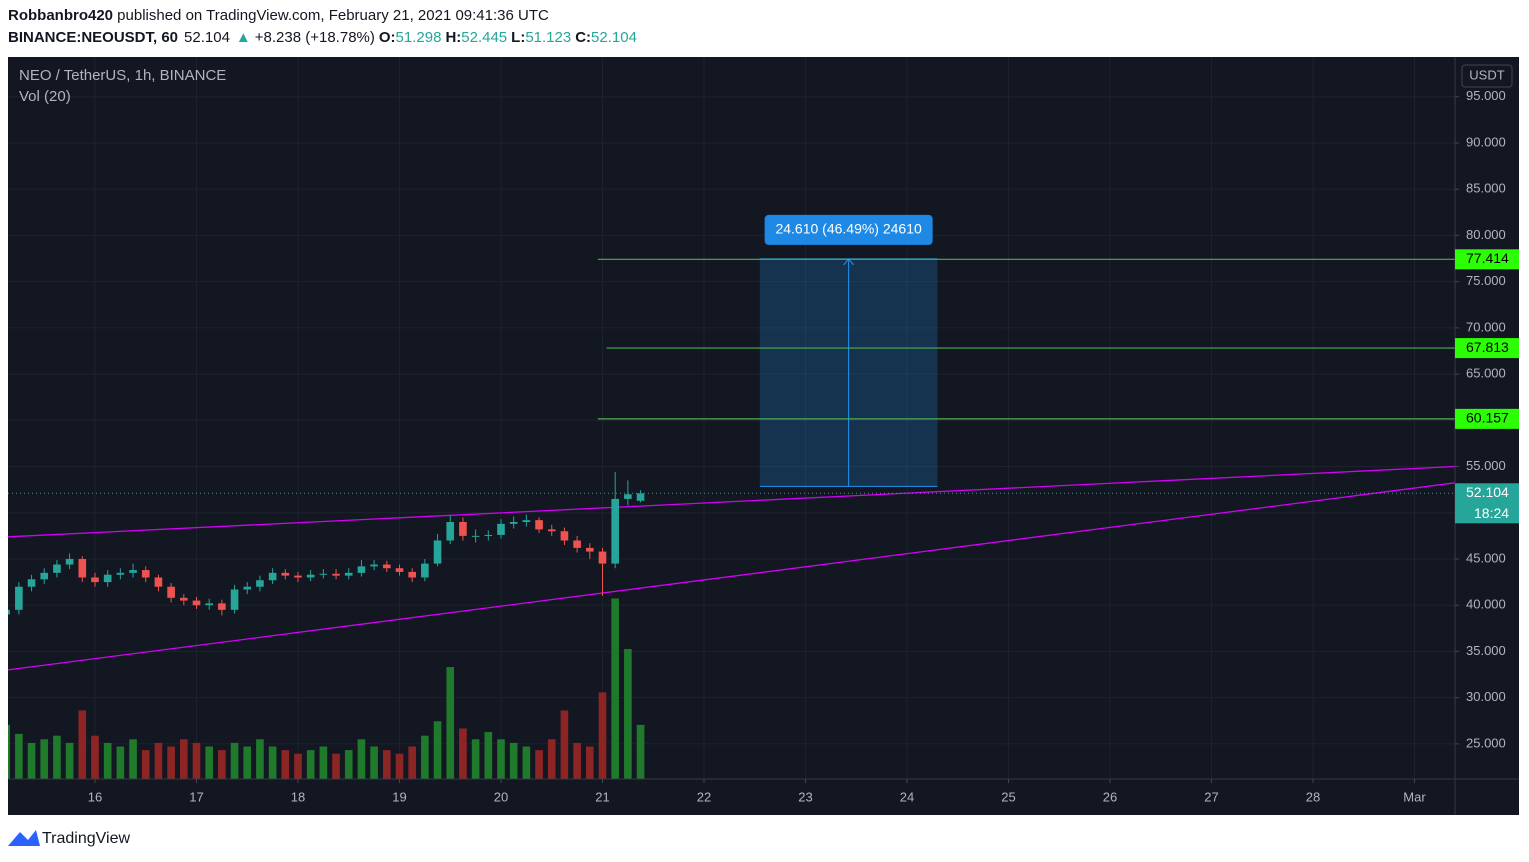  Describe the element at coordinates (1486, 696) in the screenshot. I see `y-tick-label: 30.000` at that location.